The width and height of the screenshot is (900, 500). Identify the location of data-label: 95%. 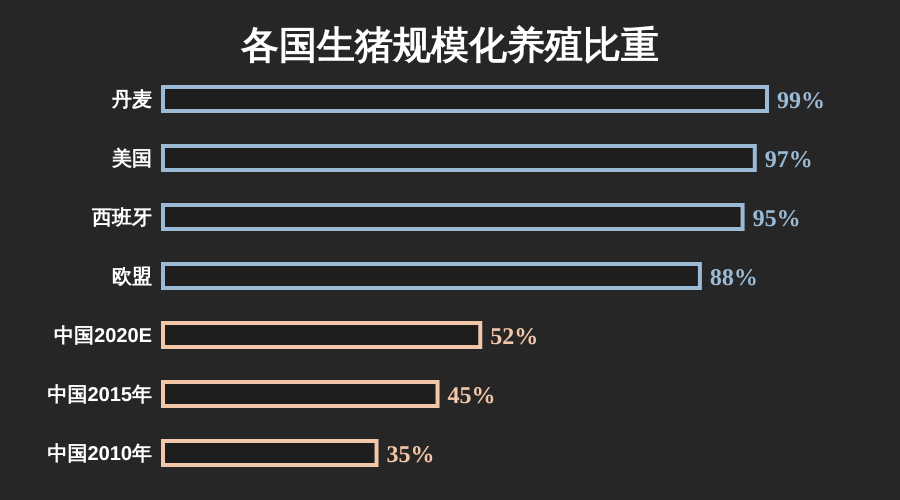
(776, 219).